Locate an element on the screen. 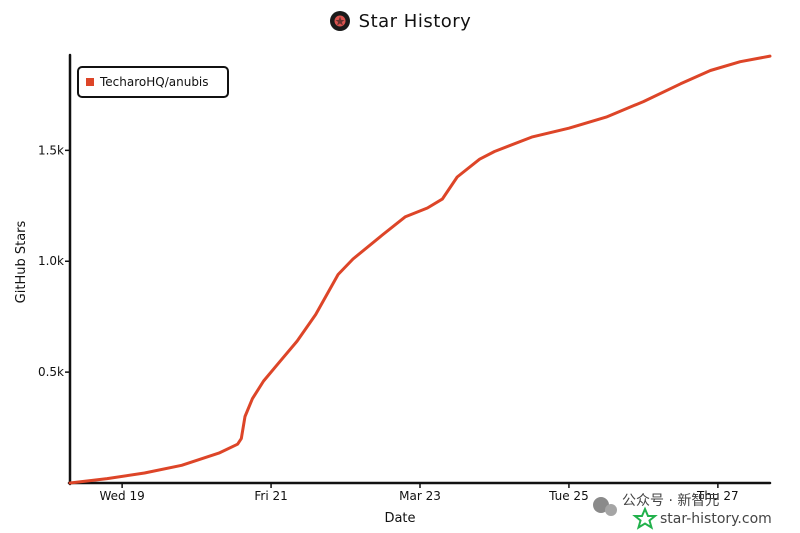  watermark-wechat-text: 公众号 · 新智元 is located at coordinates (670, 501).